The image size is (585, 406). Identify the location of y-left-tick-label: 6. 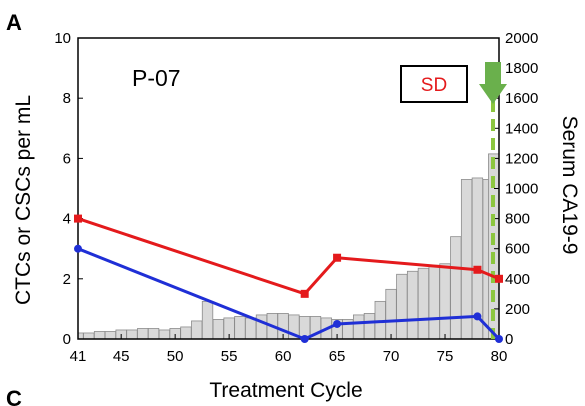
(67, 158).